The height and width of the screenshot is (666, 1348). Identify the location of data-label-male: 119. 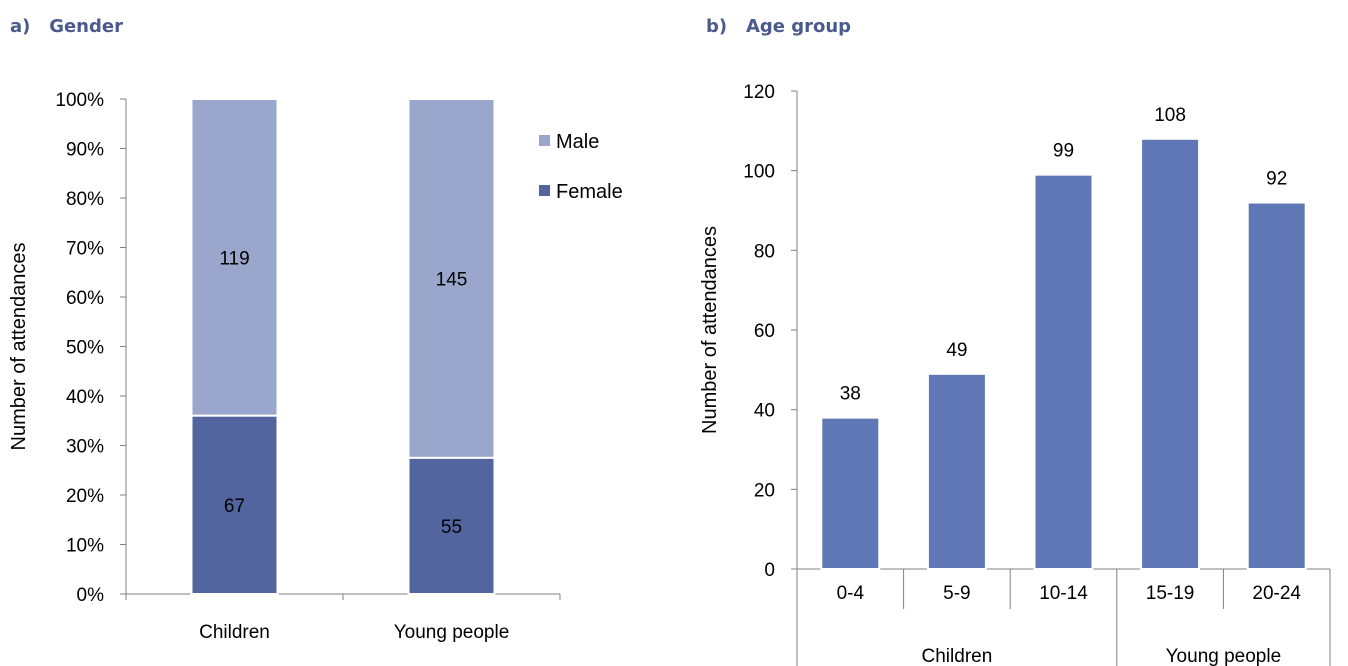
(234, 258).